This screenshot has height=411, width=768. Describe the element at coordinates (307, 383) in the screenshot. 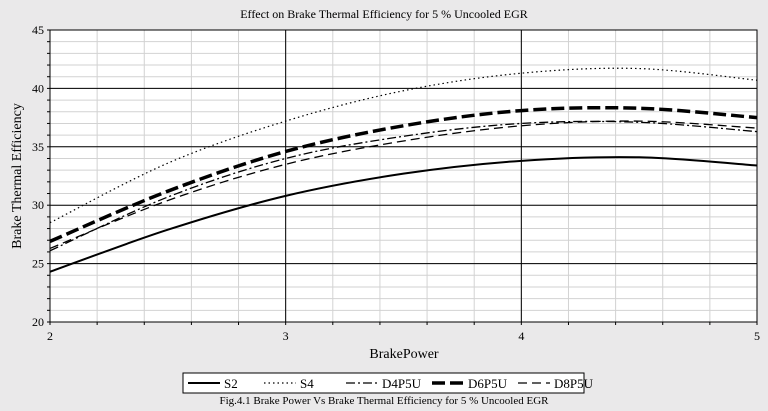

I see `legend-label-s4: S4` at that location.